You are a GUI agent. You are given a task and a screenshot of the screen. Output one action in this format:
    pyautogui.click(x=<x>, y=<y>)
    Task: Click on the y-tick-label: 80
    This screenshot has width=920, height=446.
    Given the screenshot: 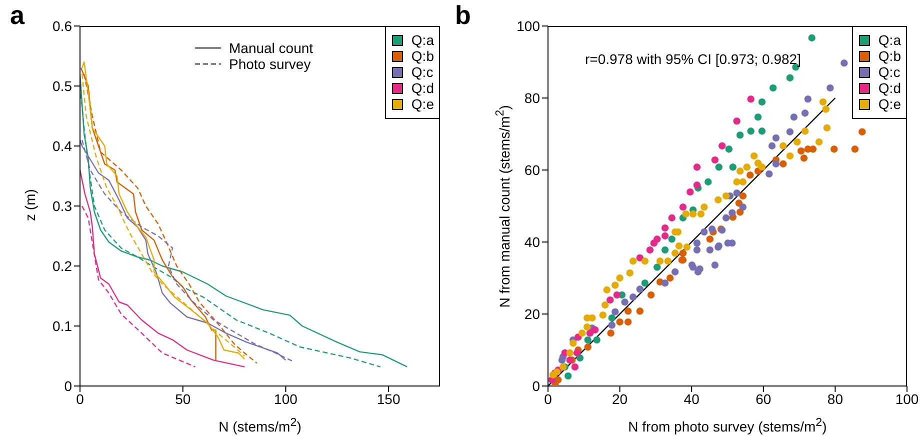 What is the action you would take?
    pyautogui.click(x=532, y=98)
    